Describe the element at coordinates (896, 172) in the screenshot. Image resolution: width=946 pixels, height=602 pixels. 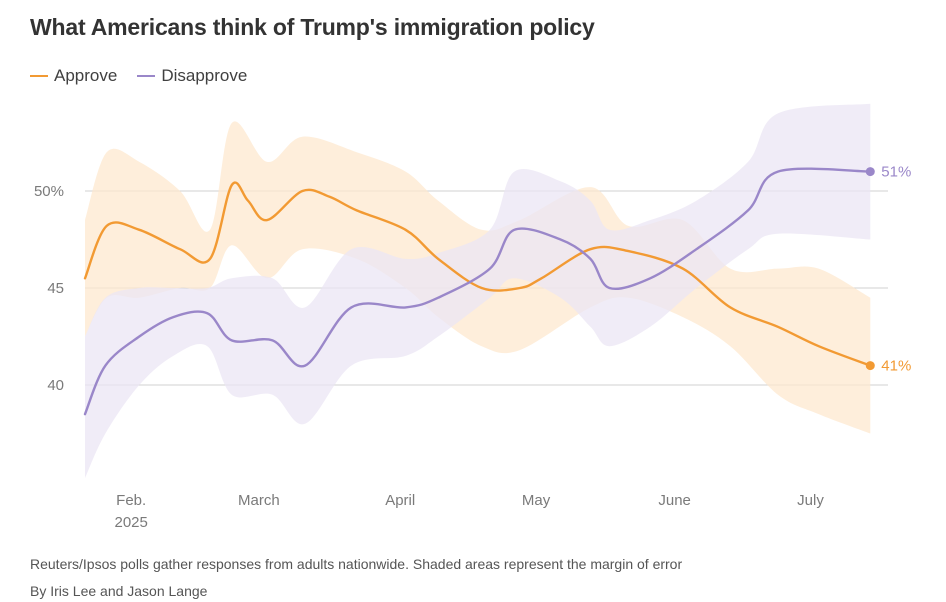
I see `end-label-disapprove: 51%` at that location.